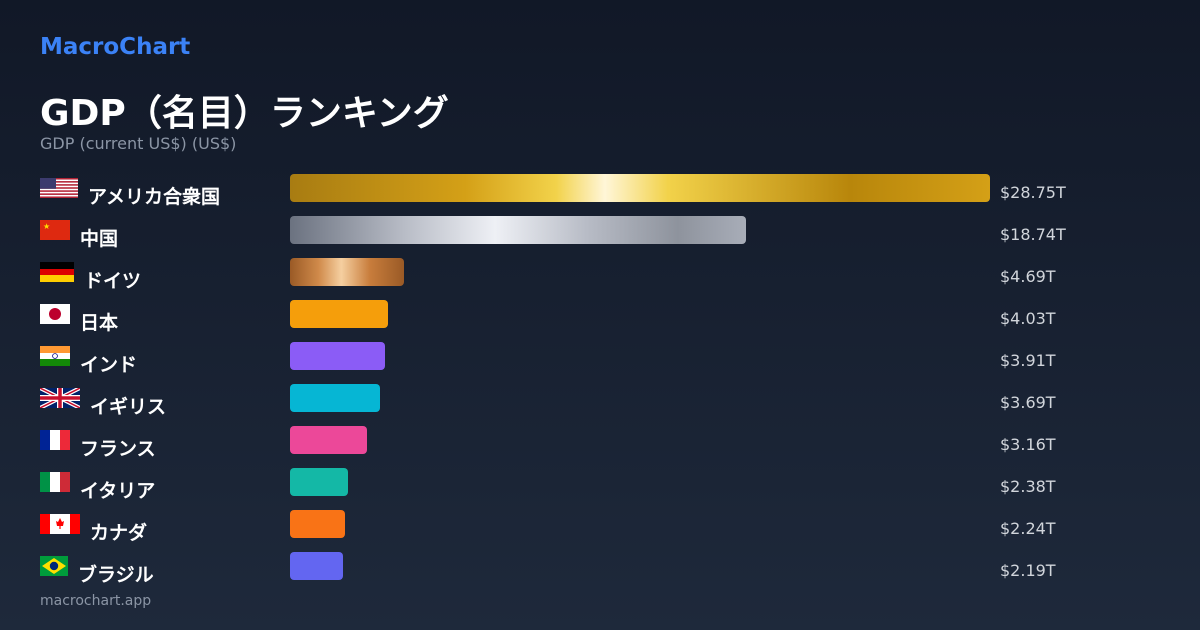 This screenshot has width=1200, height=630. Describe the element at coordinates (59, 272) in the screenshot. I see `de-flag-icon` at that location.